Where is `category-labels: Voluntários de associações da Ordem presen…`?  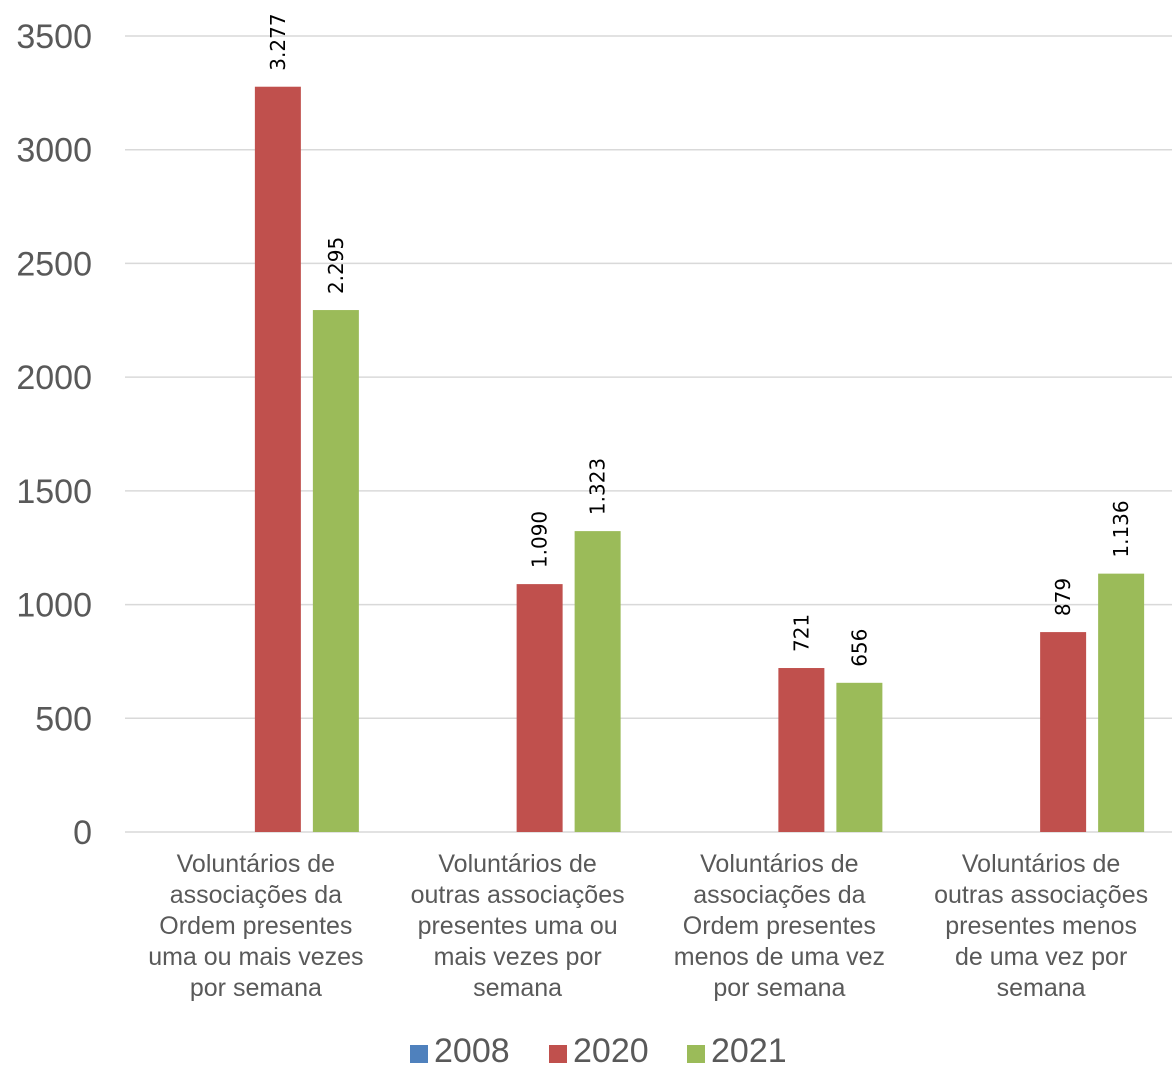 category-labels: Voluntários de associações da Ordem presen… is located at coordinates (648, 926).